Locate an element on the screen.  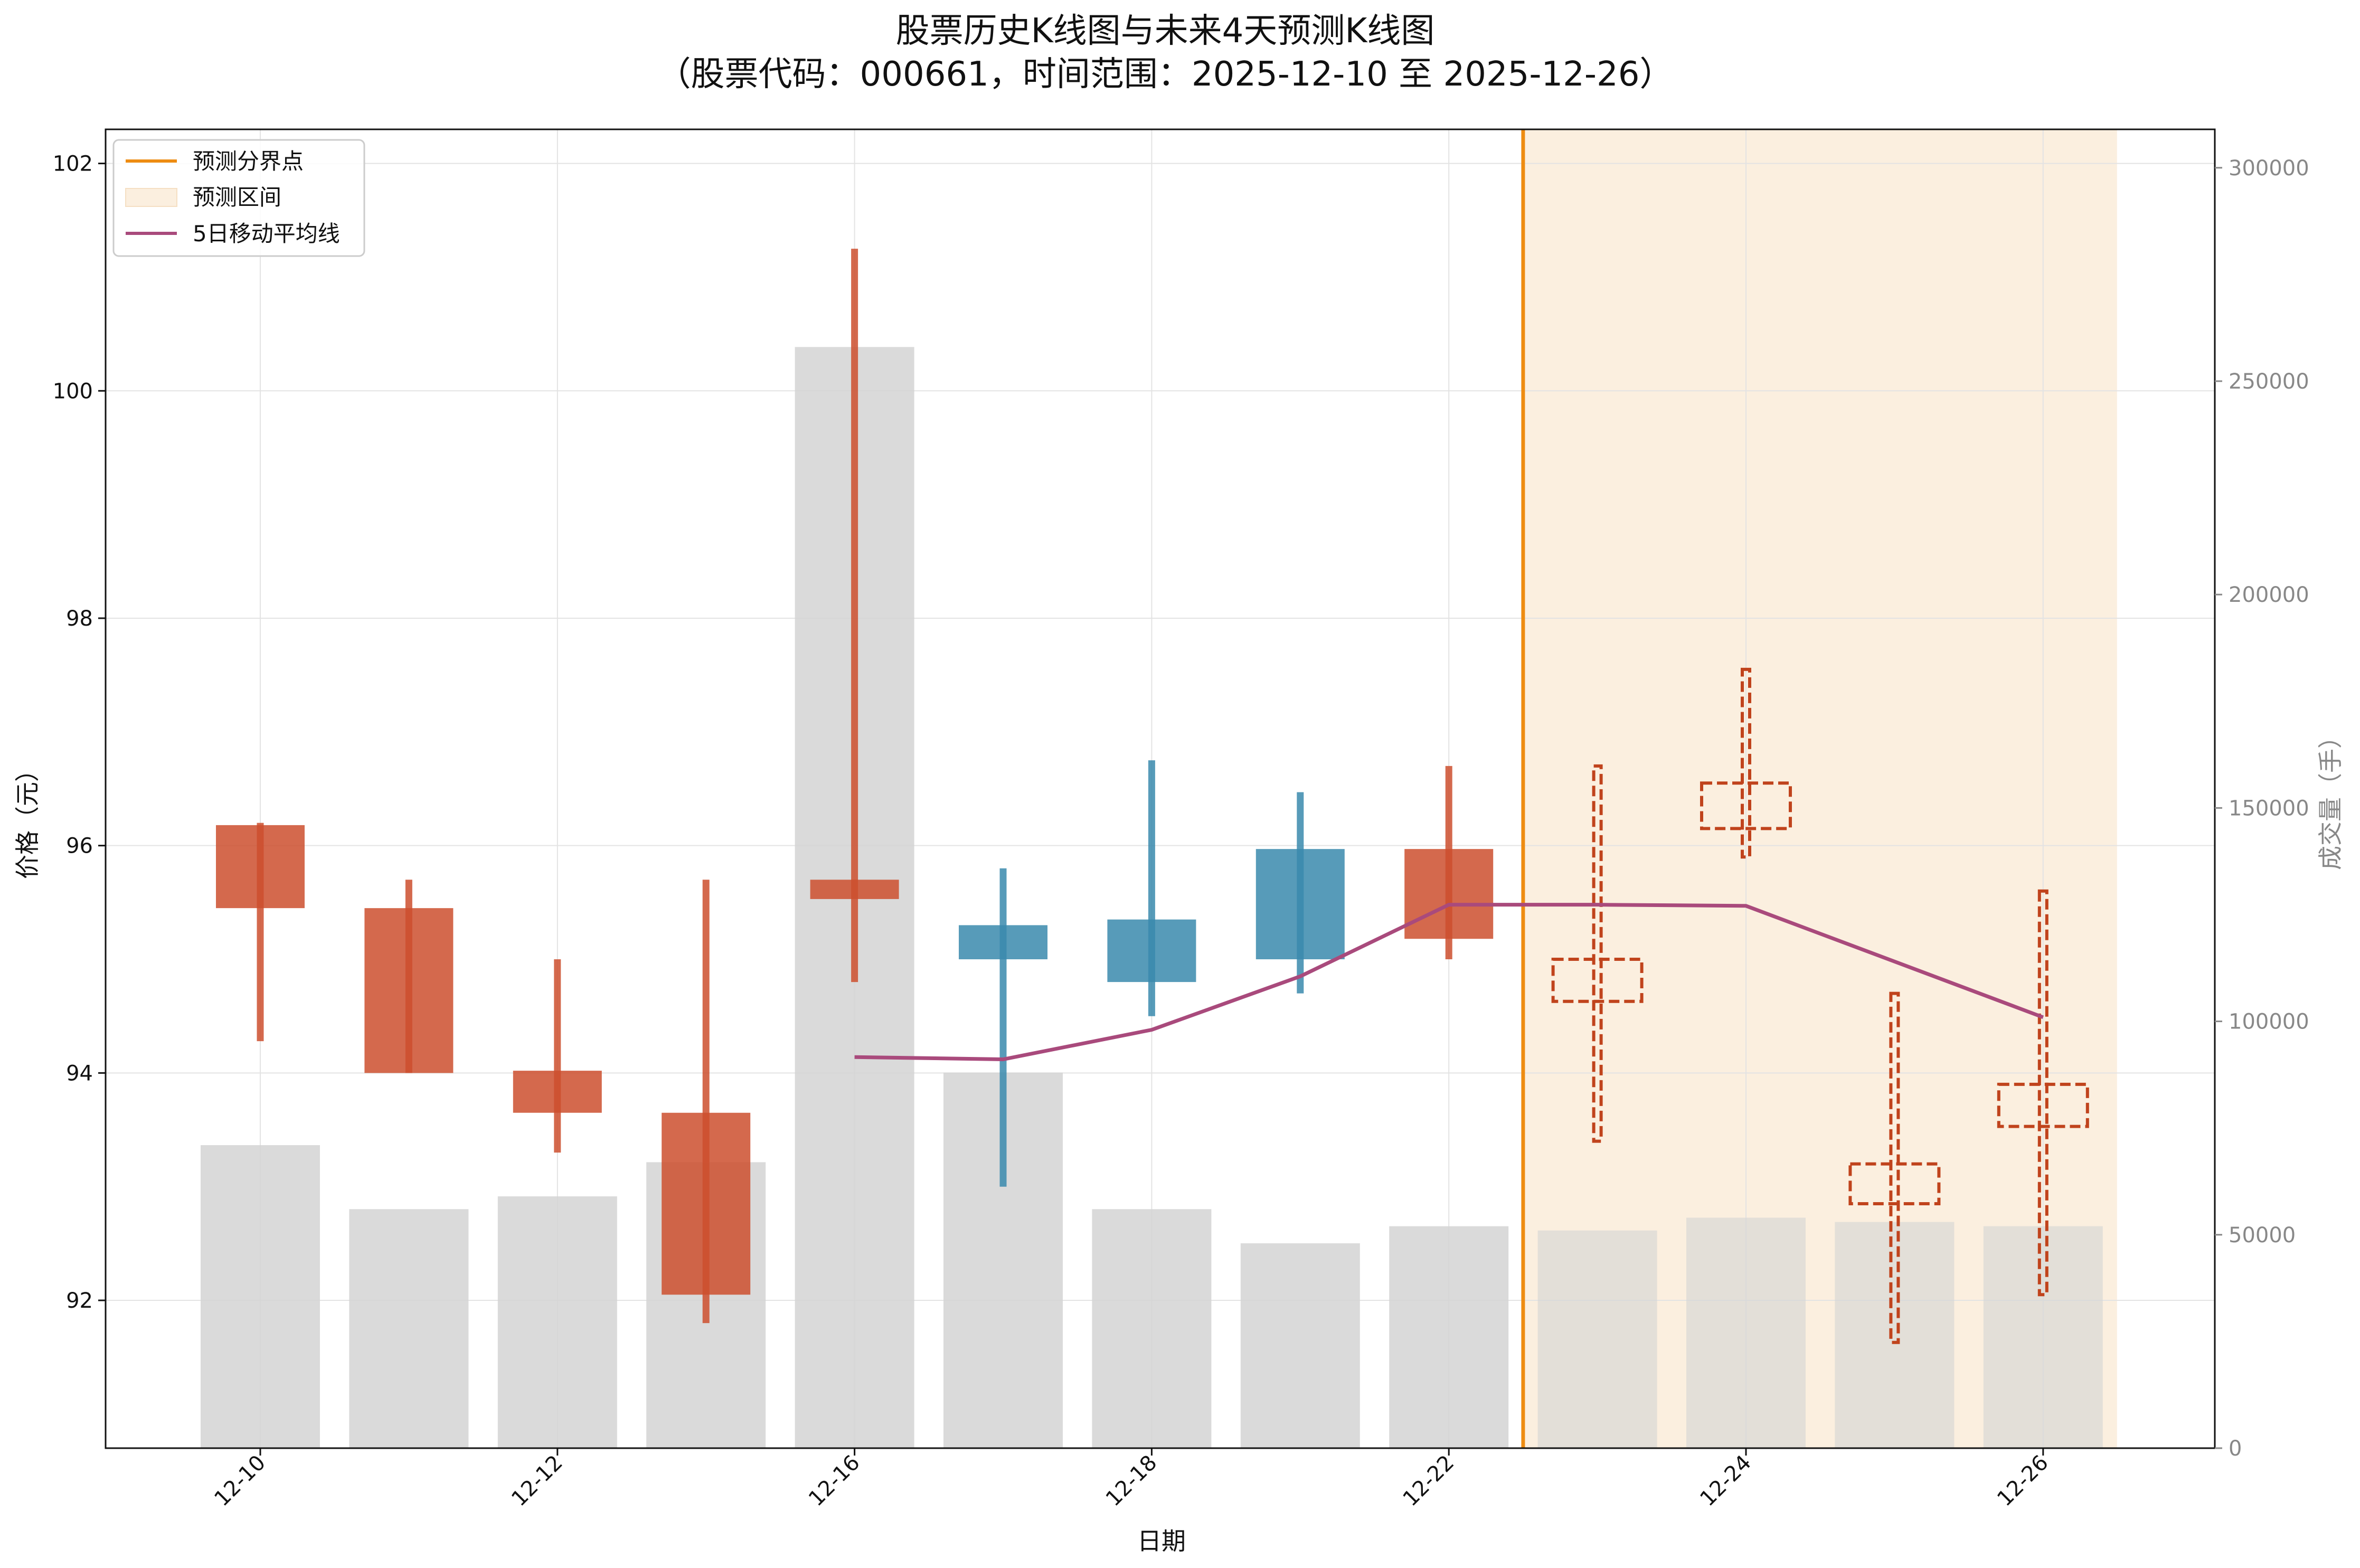
y-tick-label-100: 100 is located at coordinates (73, 391).